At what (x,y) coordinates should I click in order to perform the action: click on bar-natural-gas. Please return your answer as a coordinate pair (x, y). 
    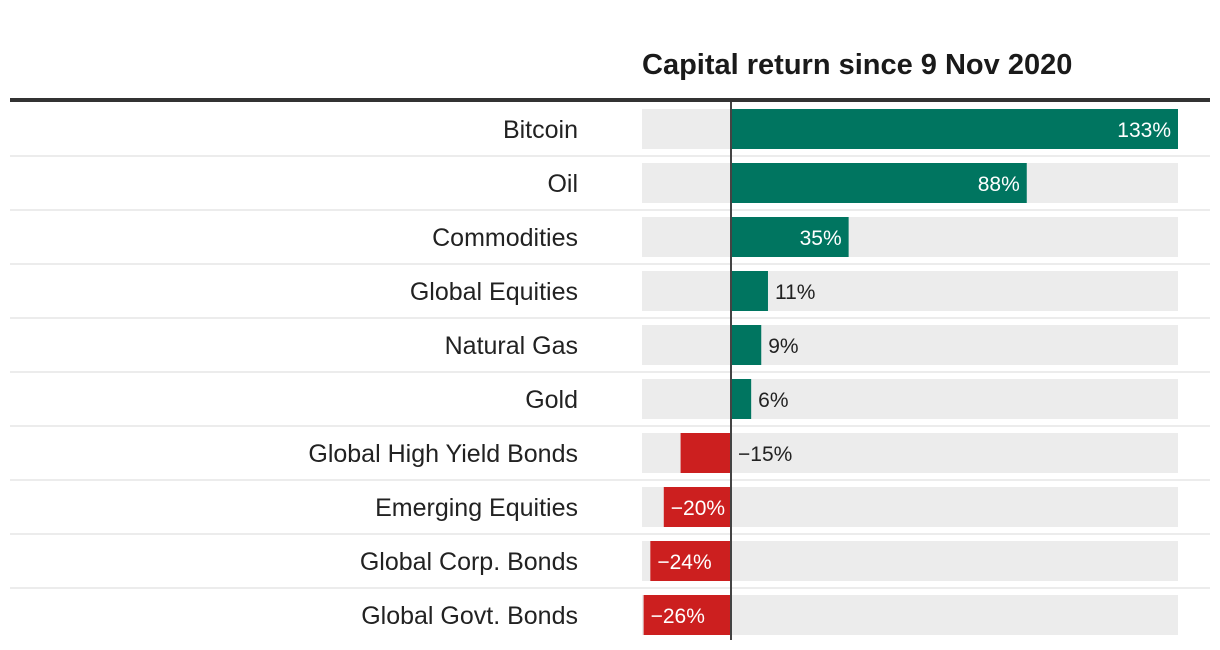
    Looking at the image, I should click on (746, 345).